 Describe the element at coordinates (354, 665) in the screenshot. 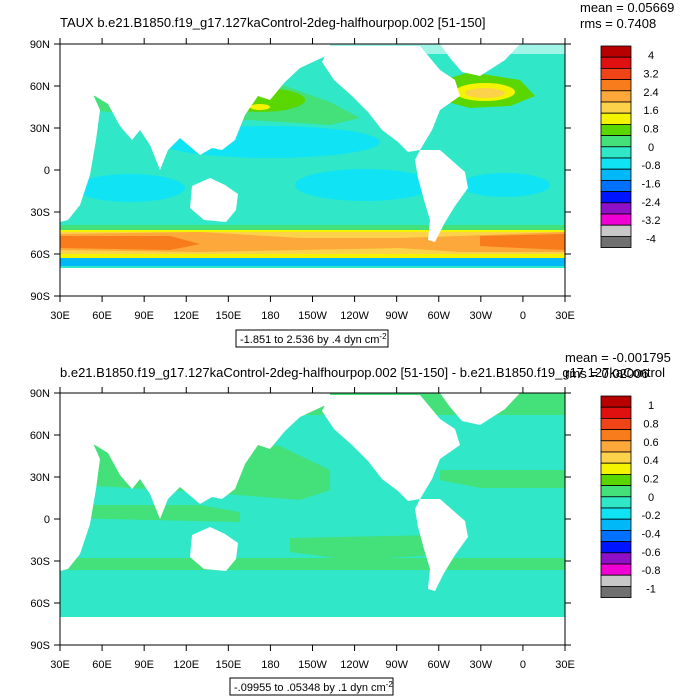

I see `lon-tick-label: 120W` at that location.